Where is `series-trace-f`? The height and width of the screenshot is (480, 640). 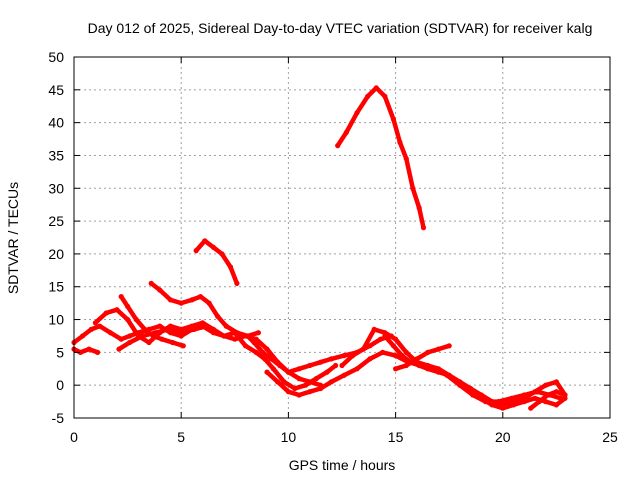 series-trace-f is located at coordinates (381, 158).